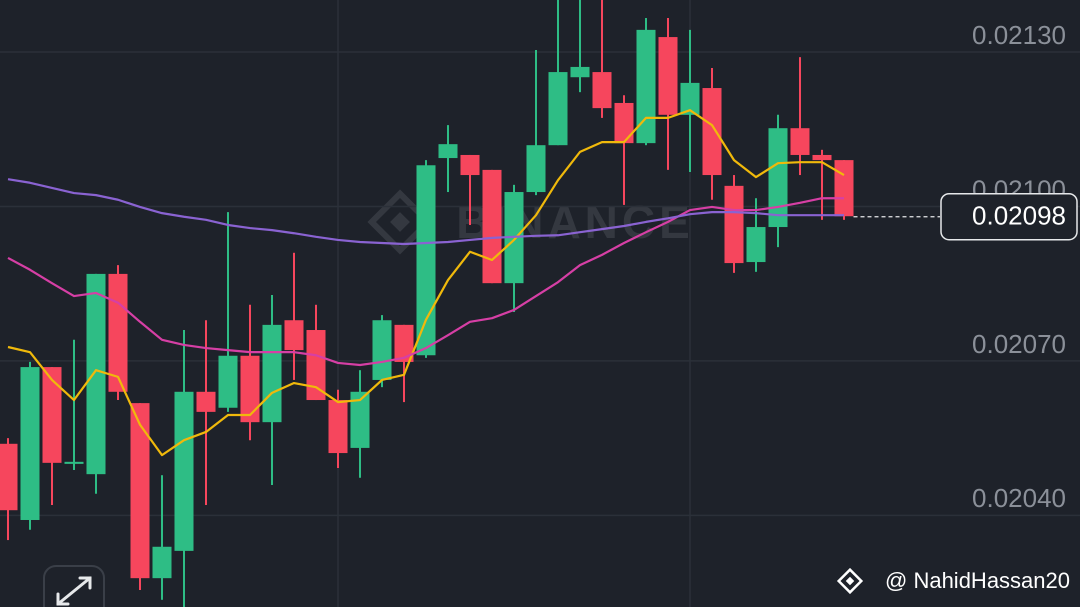 The width and height of the screenshot is (1080, 607). Describe the element at coordinates (1019, 344) in the screenshot. I see `y-tick-label: 0.02070` at that location.